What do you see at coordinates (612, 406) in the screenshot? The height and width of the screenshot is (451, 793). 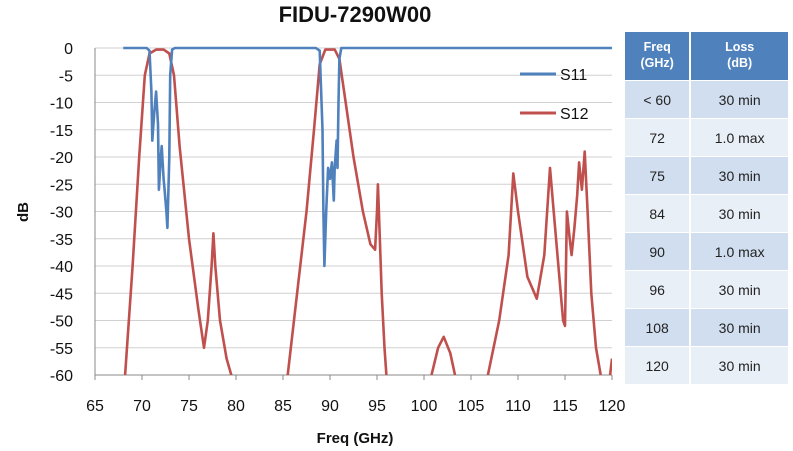 I see `x-tick-label: 120` at bounding box center [612, 406].